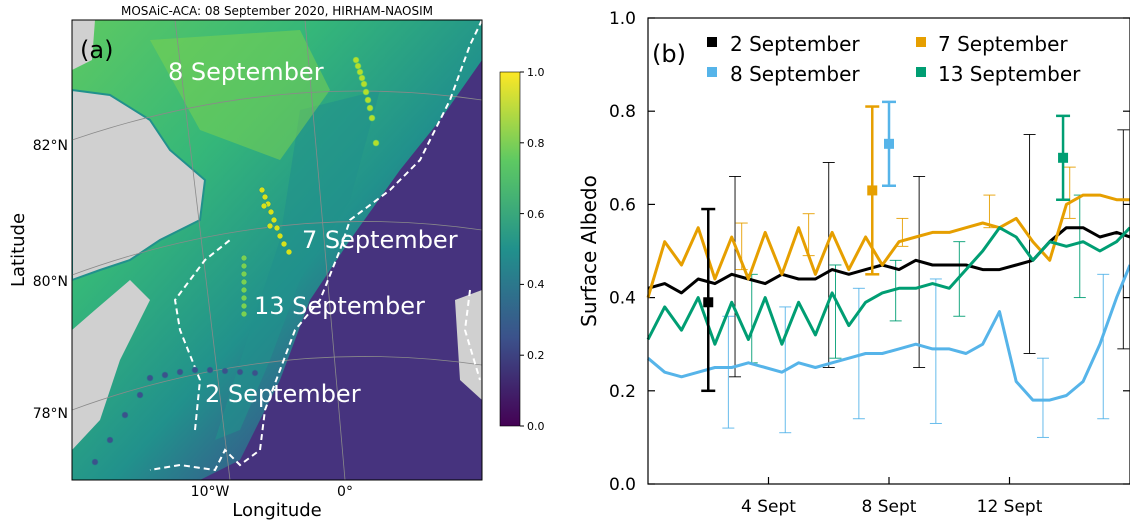 This screenshot has width=1130, height=524. I want to click on colorbar-tick-0.0: 0.0, so click(536, 426).